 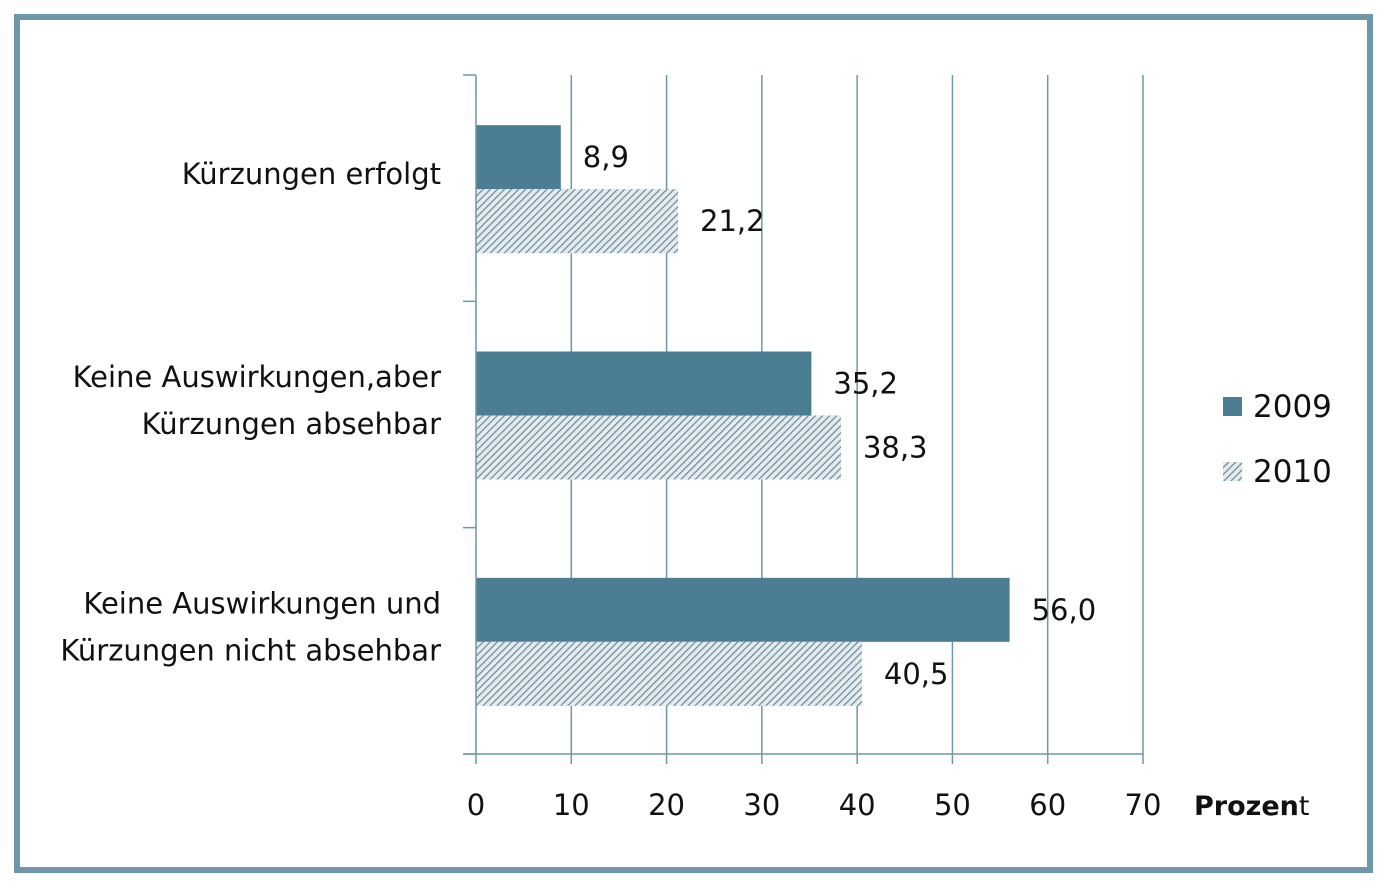 What do you see at coordinates (1232, 471) in the screenshot?
I see `legend-swatch-2010` at bounding box center [1232, 471].